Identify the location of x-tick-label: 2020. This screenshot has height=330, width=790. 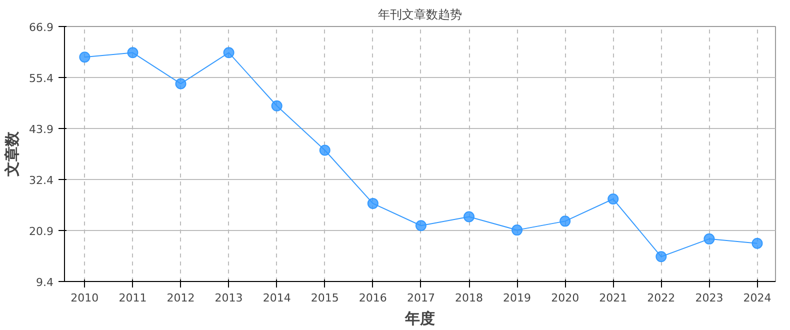
(565, 298).